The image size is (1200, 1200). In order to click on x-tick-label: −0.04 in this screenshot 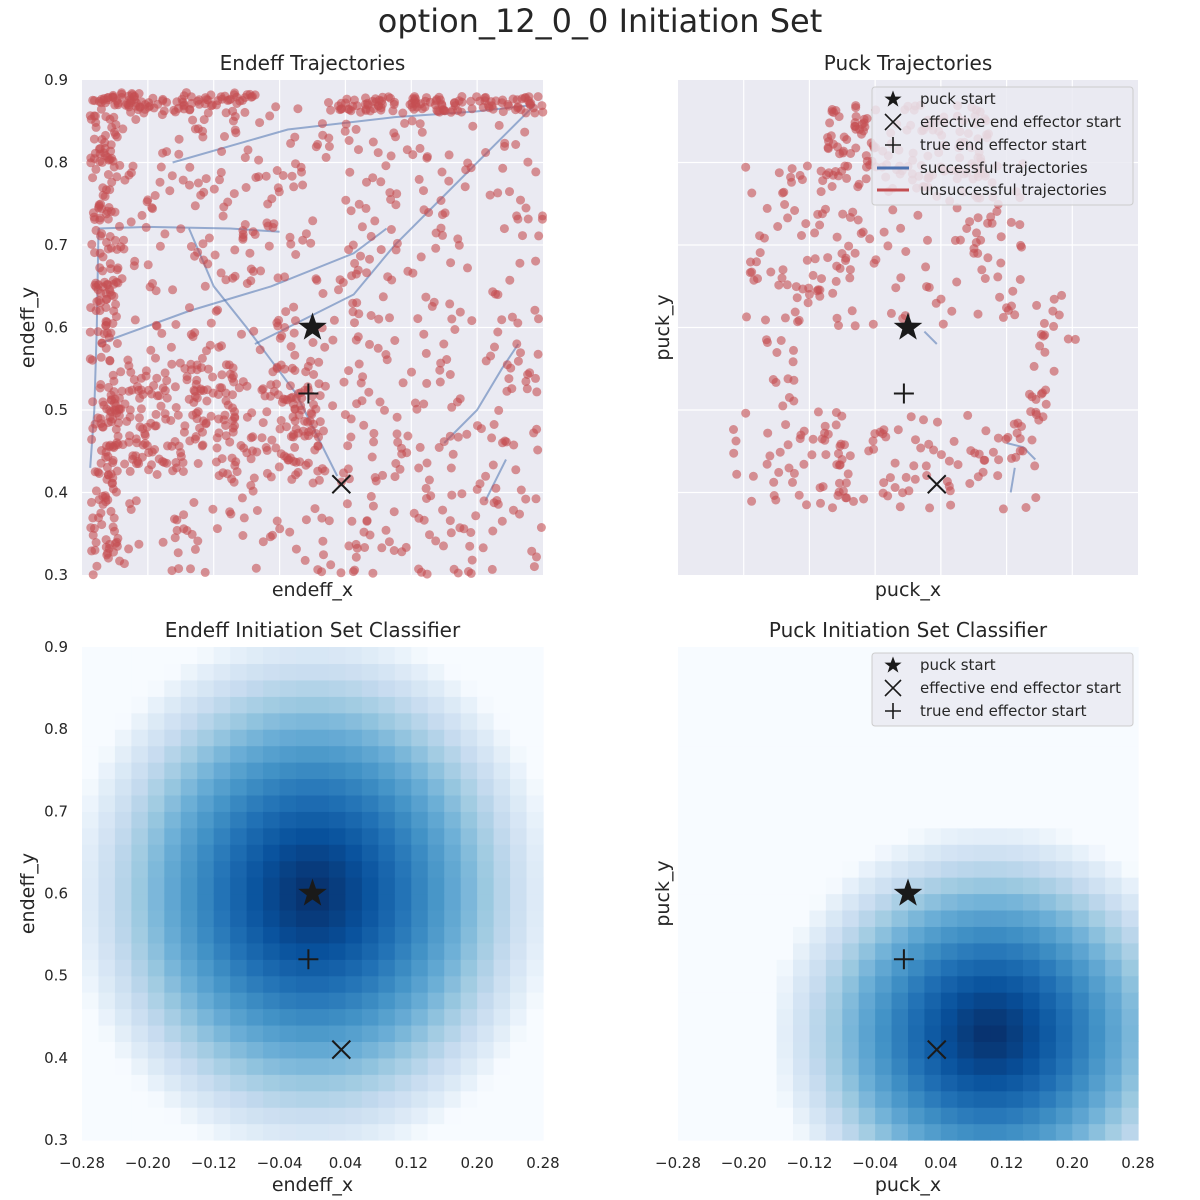, I will do `click(280, 1163)`.